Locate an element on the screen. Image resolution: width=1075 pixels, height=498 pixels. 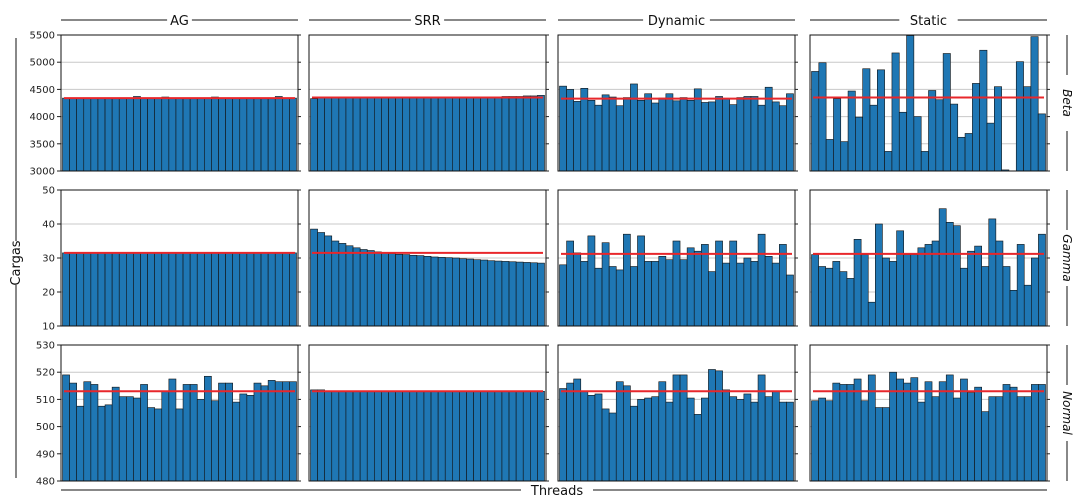
panel-static-beta is located at coordinates (929, 103).